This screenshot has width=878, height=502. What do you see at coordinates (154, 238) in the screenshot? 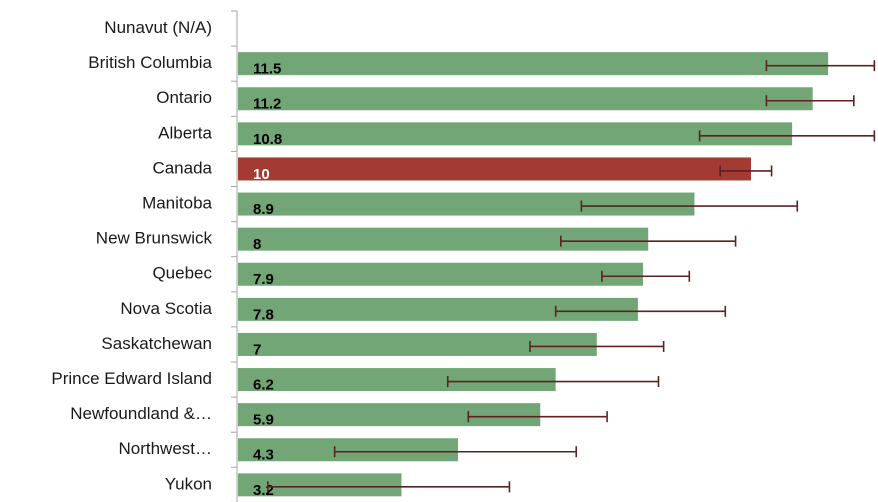
I see `category-label: New Brunswick` at bounding box center [154, 238].